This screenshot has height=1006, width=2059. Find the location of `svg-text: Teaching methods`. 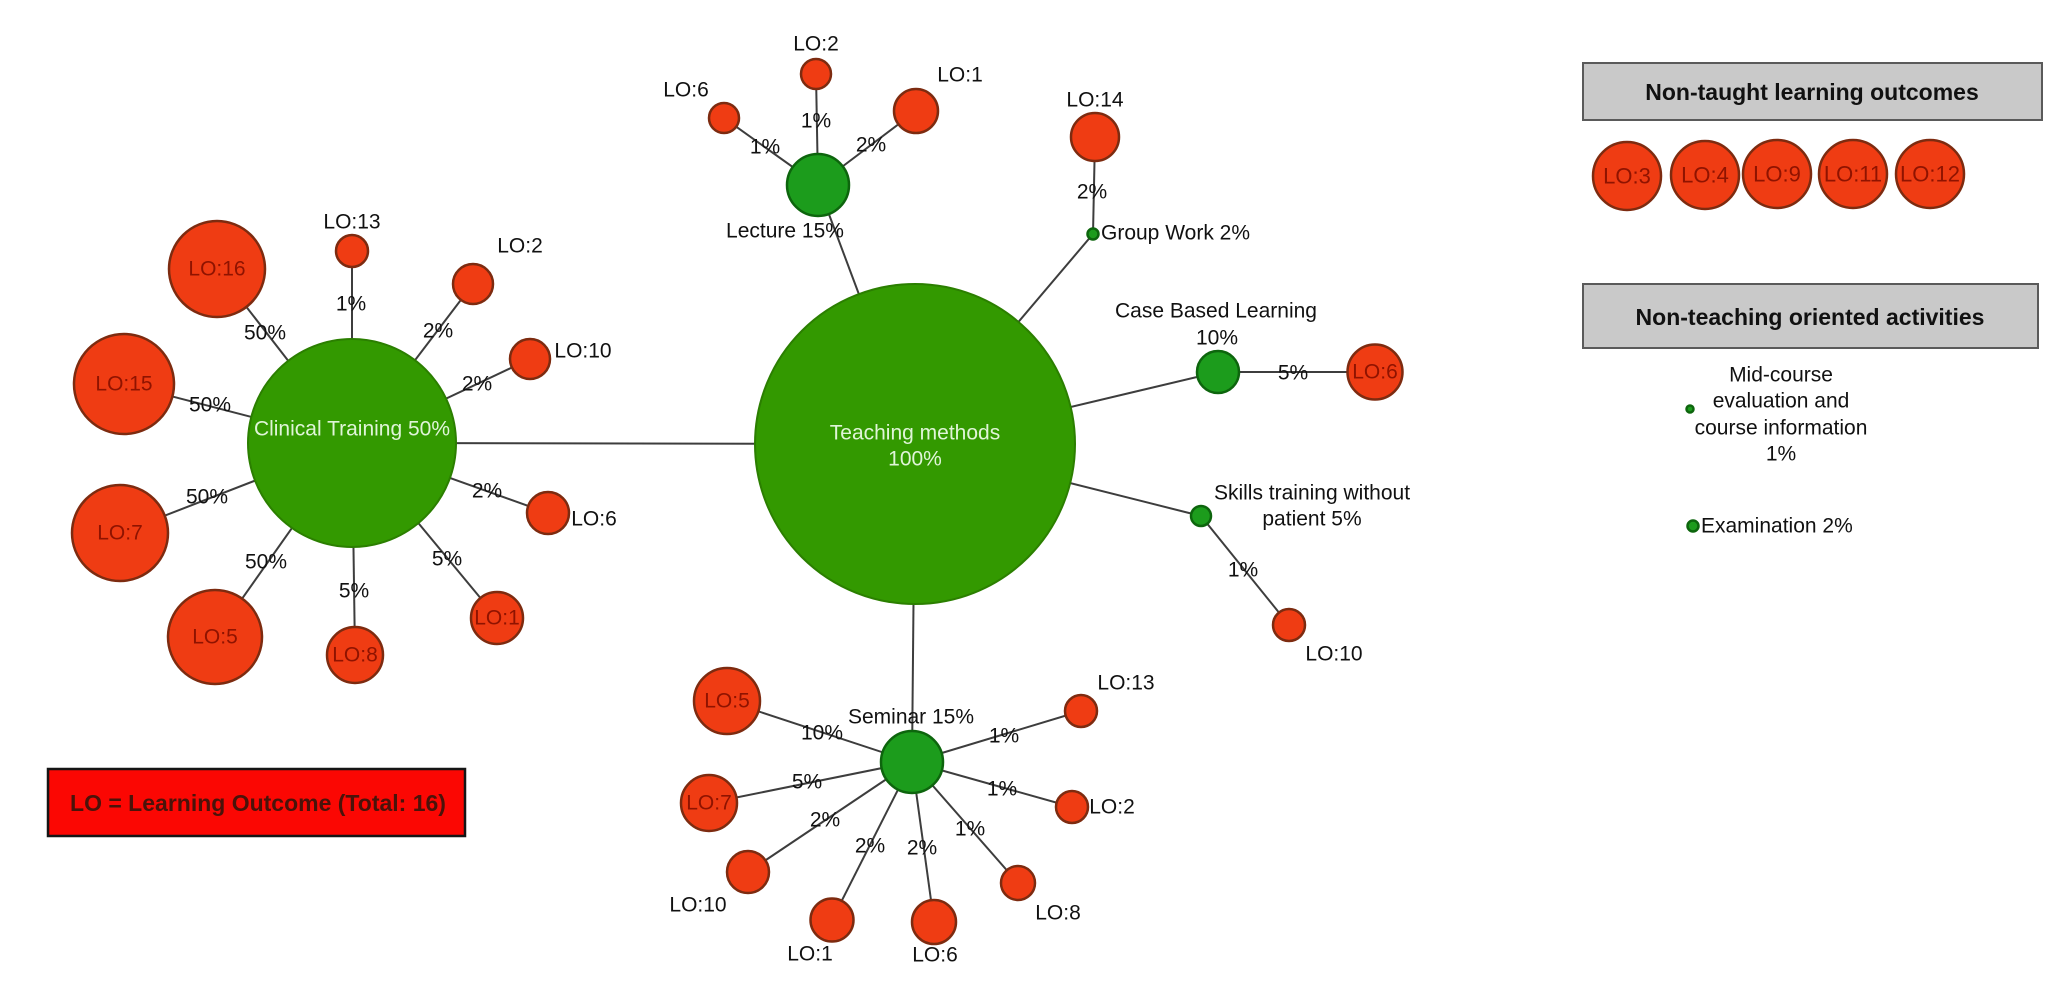

svg-text: Teaching methods is located at coordinates (915, 433).